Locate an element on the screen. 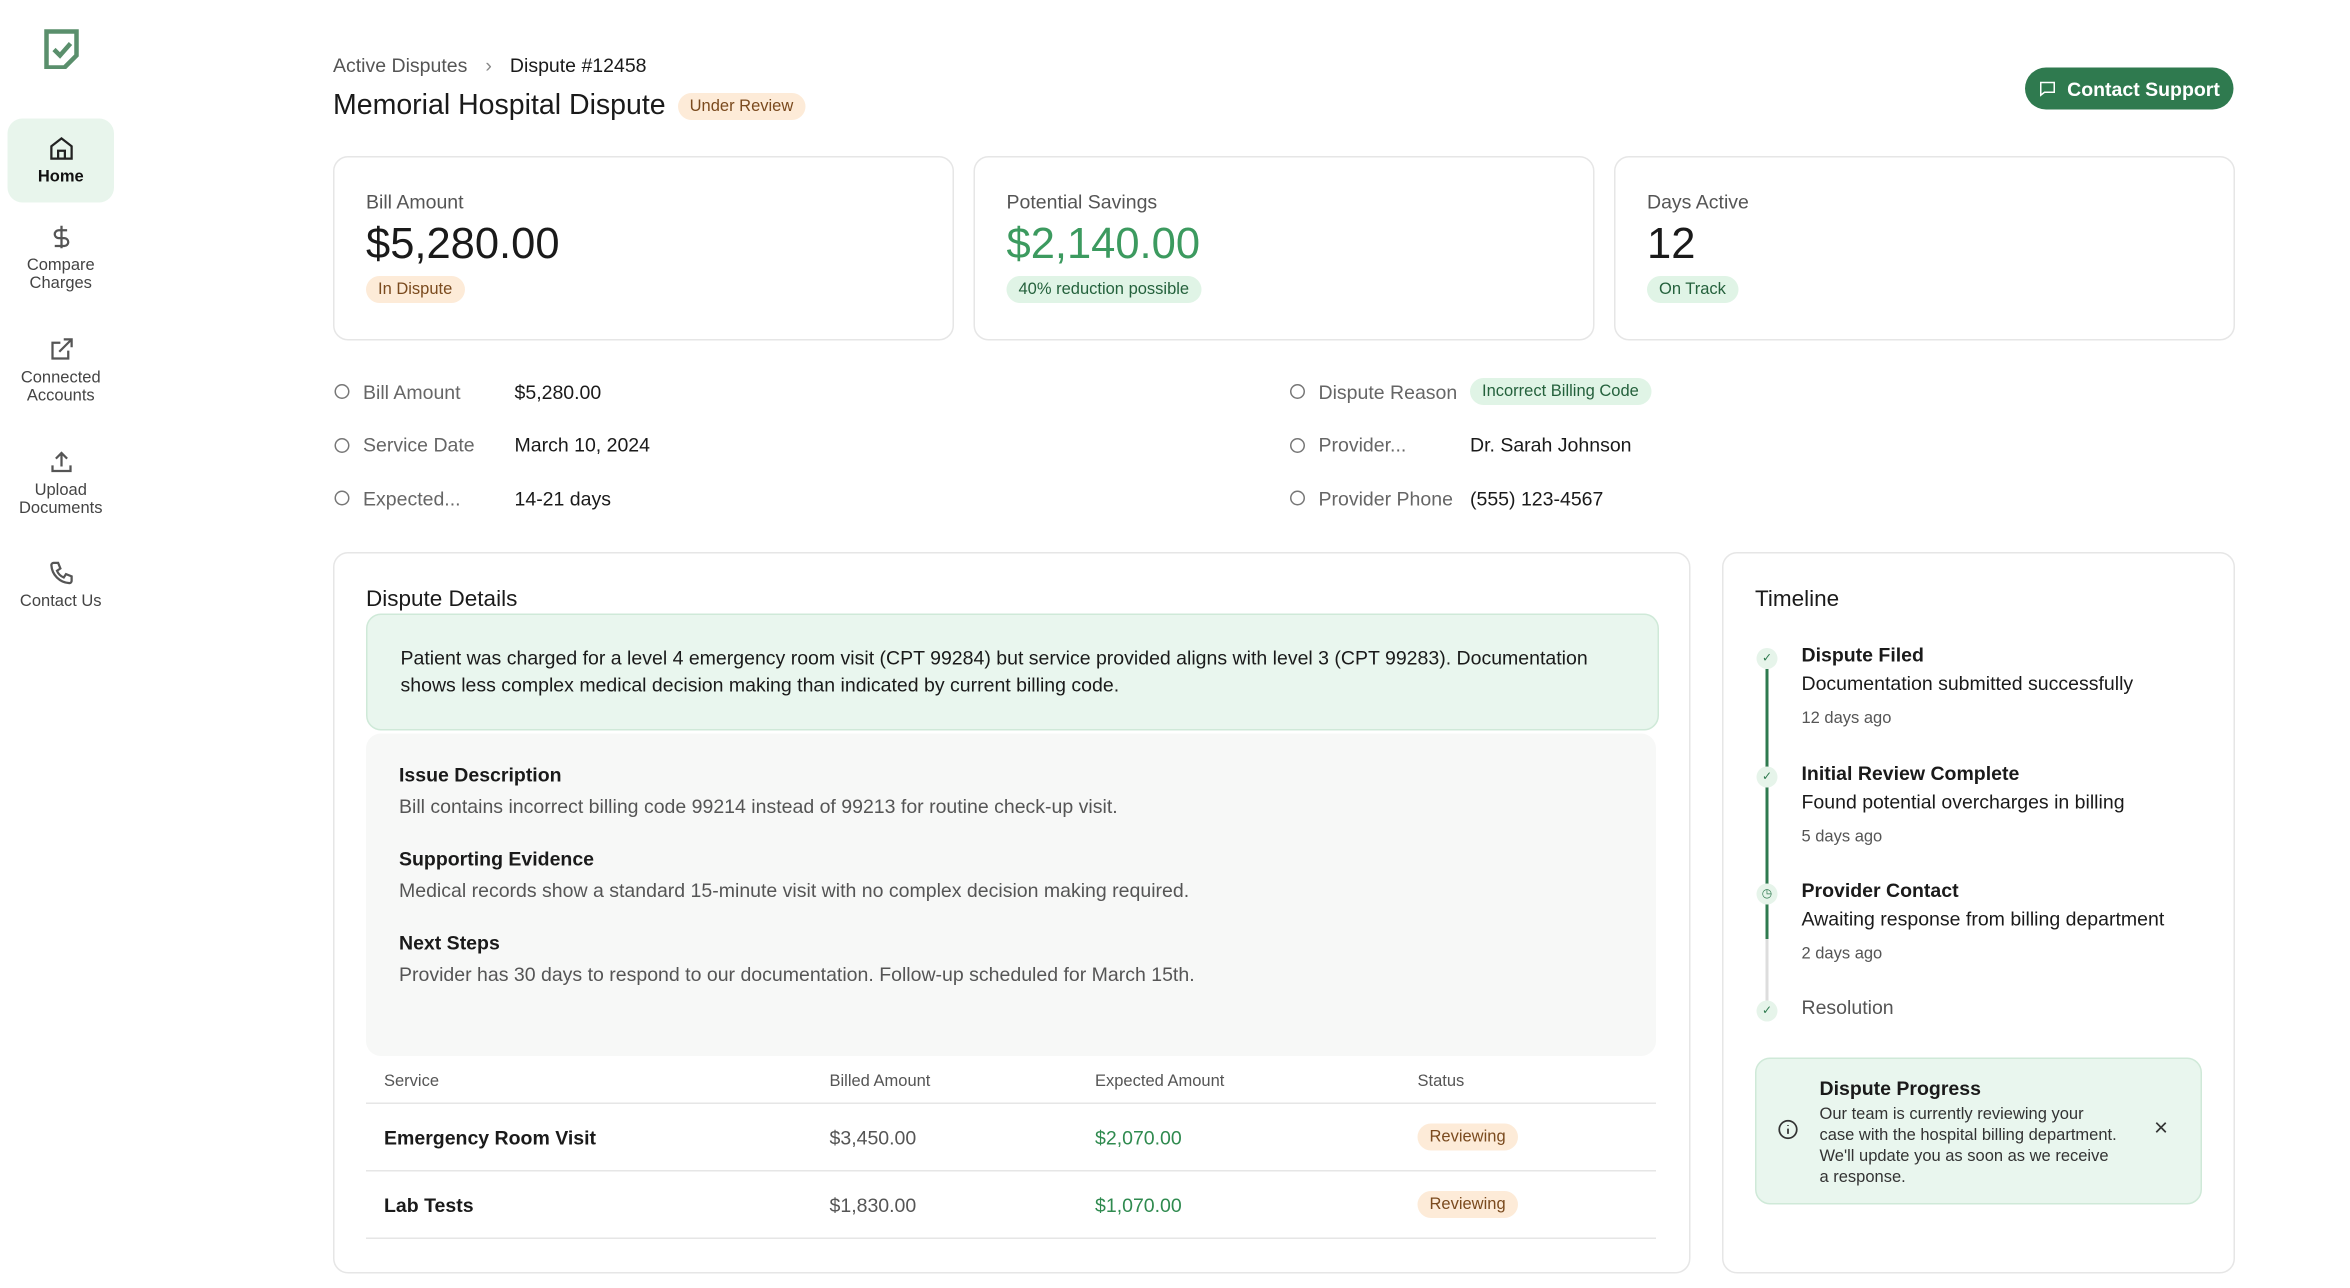 The height and width of the screenshot is (1288, 2350). item-time: 2 days ago is located at coordinates (1842, 954).